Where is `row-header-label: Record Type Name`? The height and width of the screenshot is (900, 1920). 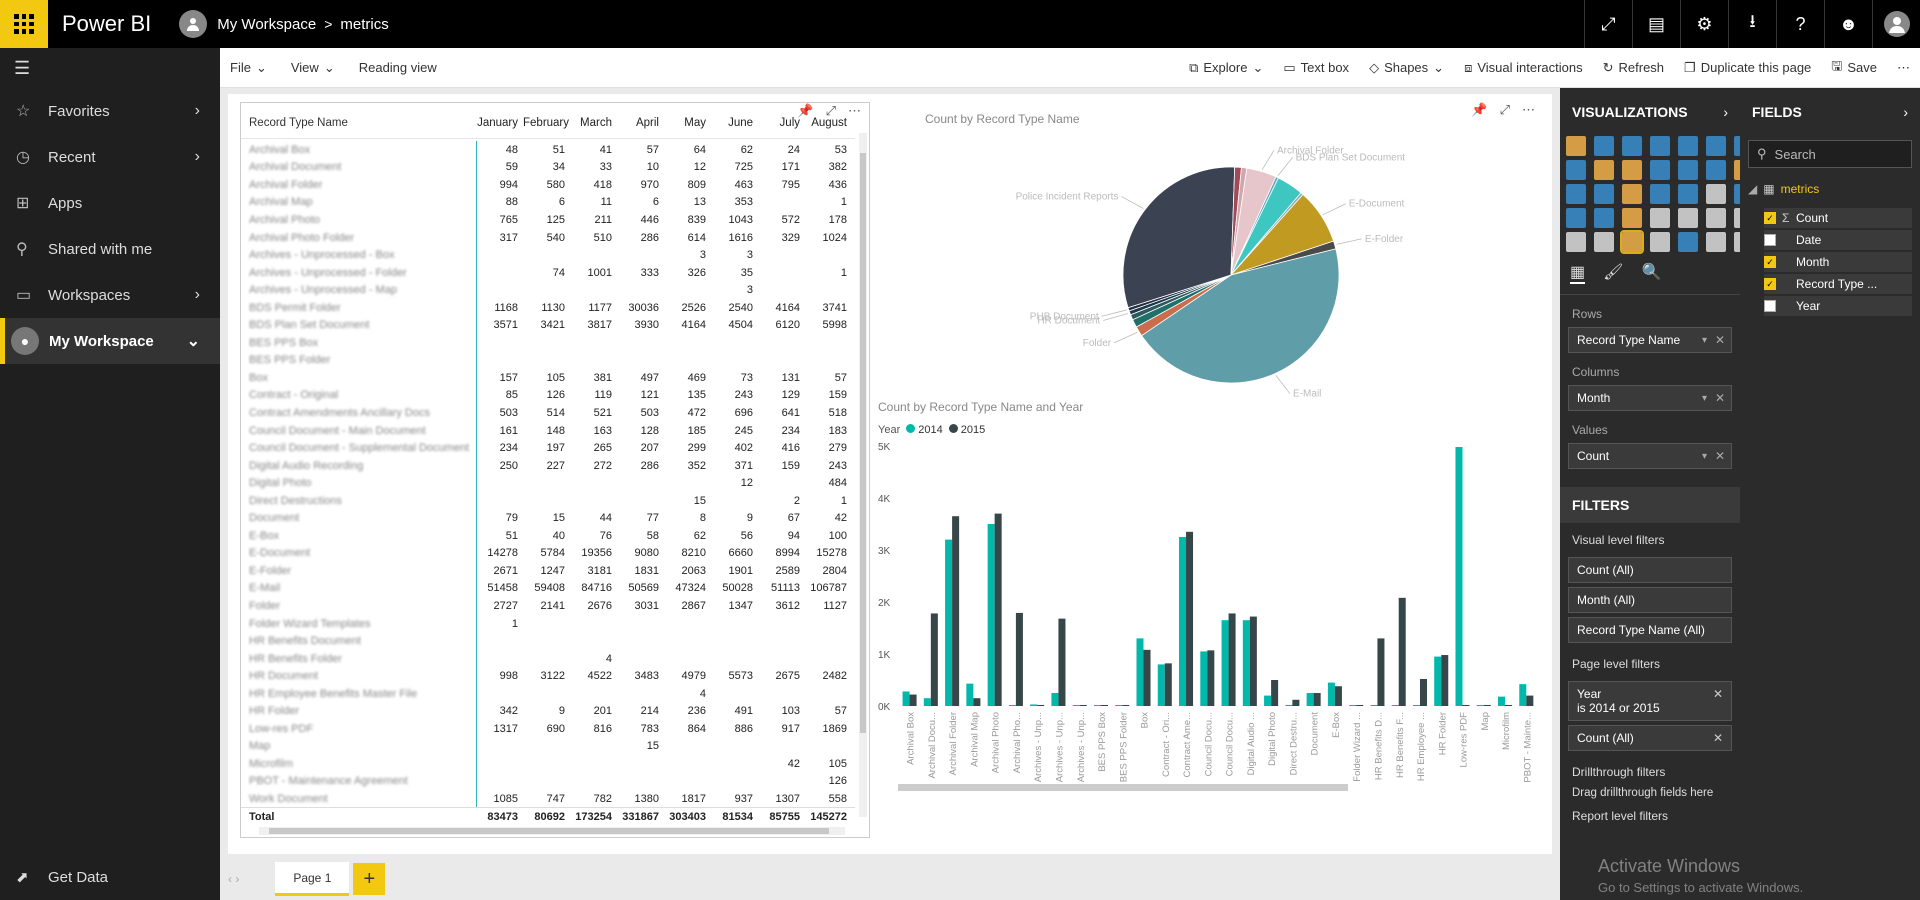
row-header-label: Record Type Name is located at coordinates (298, 123).